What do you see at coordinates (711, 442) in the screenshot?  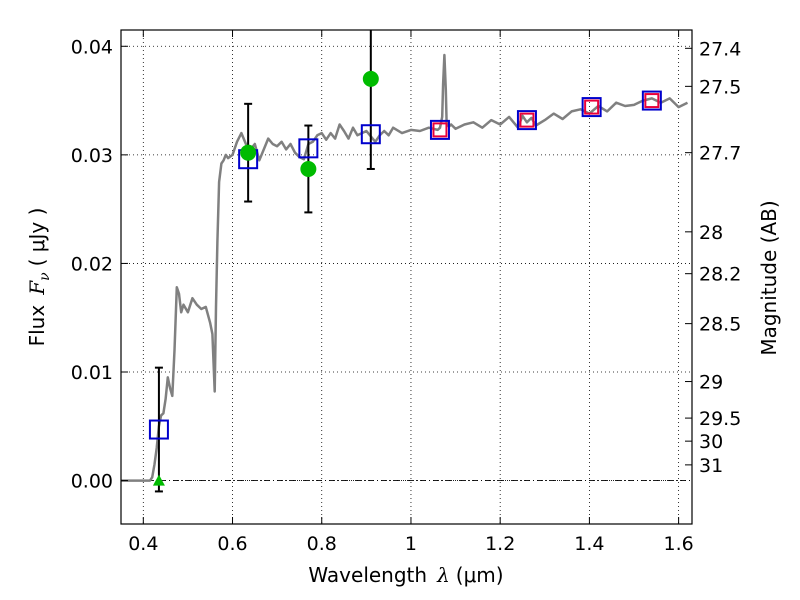 I see `y2-tick-label: 30` at bounding box center [711, 442].